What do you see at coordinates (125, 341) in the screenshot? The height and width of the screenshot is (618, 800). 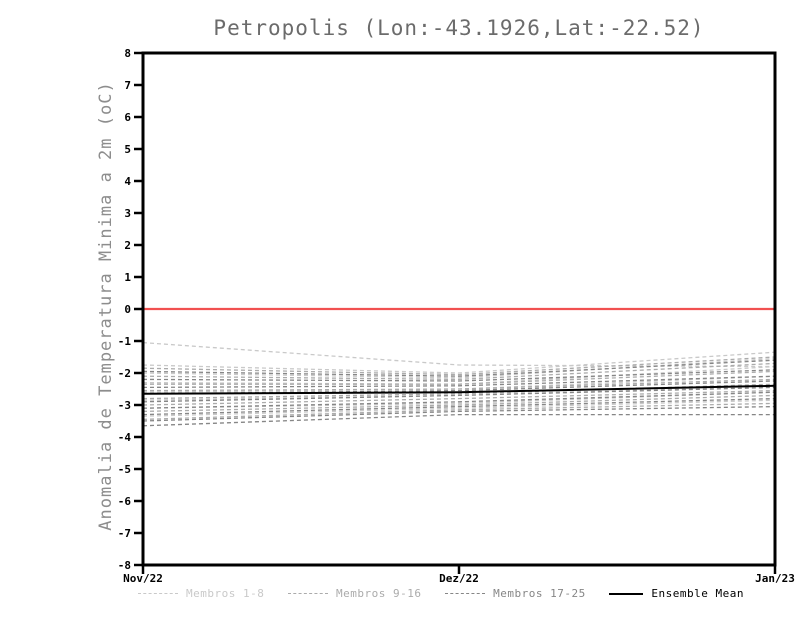 I see `y-tick-label: -1` at bounding box center [125, 341].